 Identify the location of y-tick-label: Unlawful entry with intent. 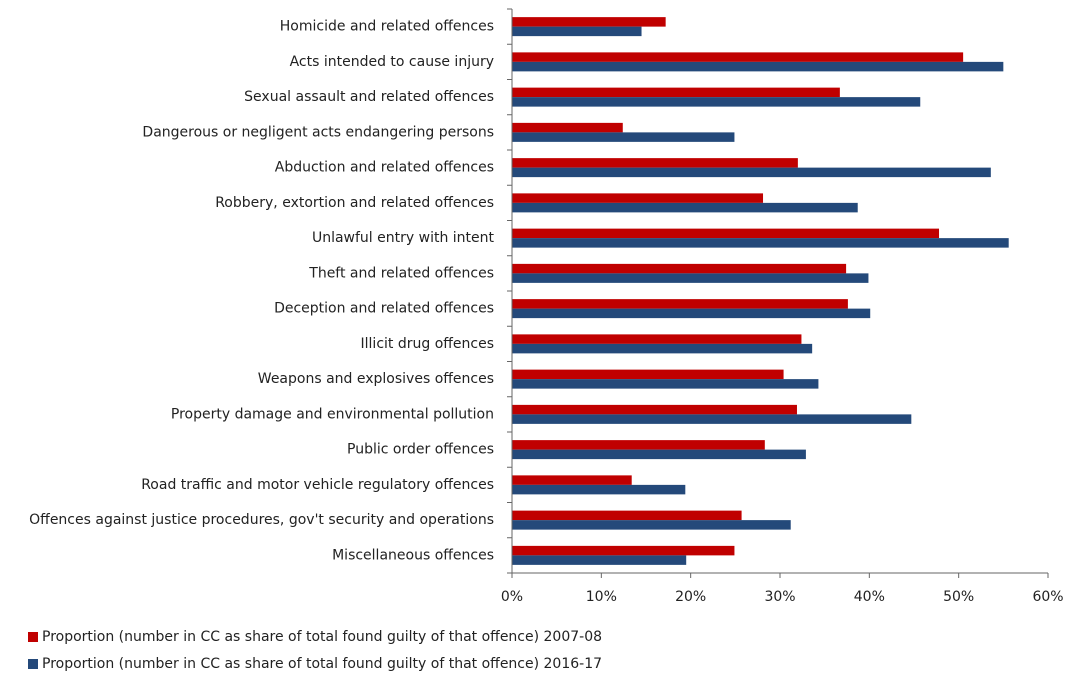
(403, 238).